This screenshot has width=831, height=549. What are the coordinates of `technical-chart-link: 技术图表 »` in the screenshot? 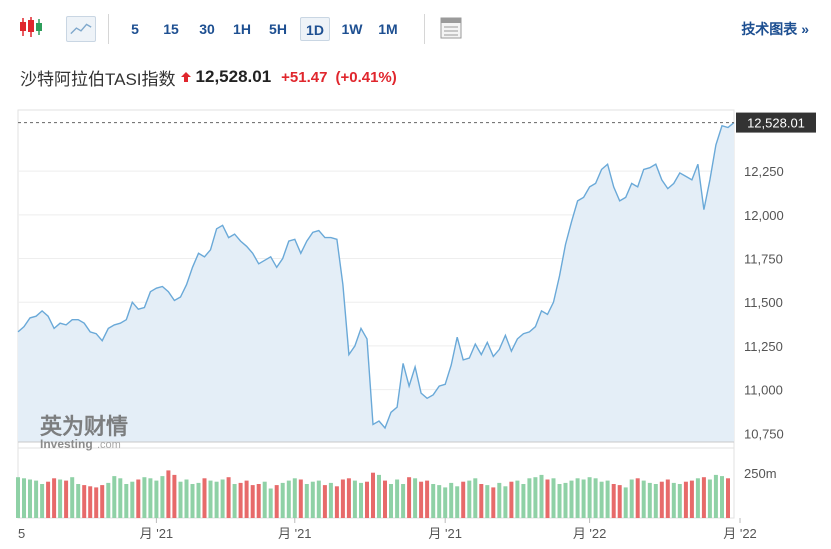 It's located at (775, 29).